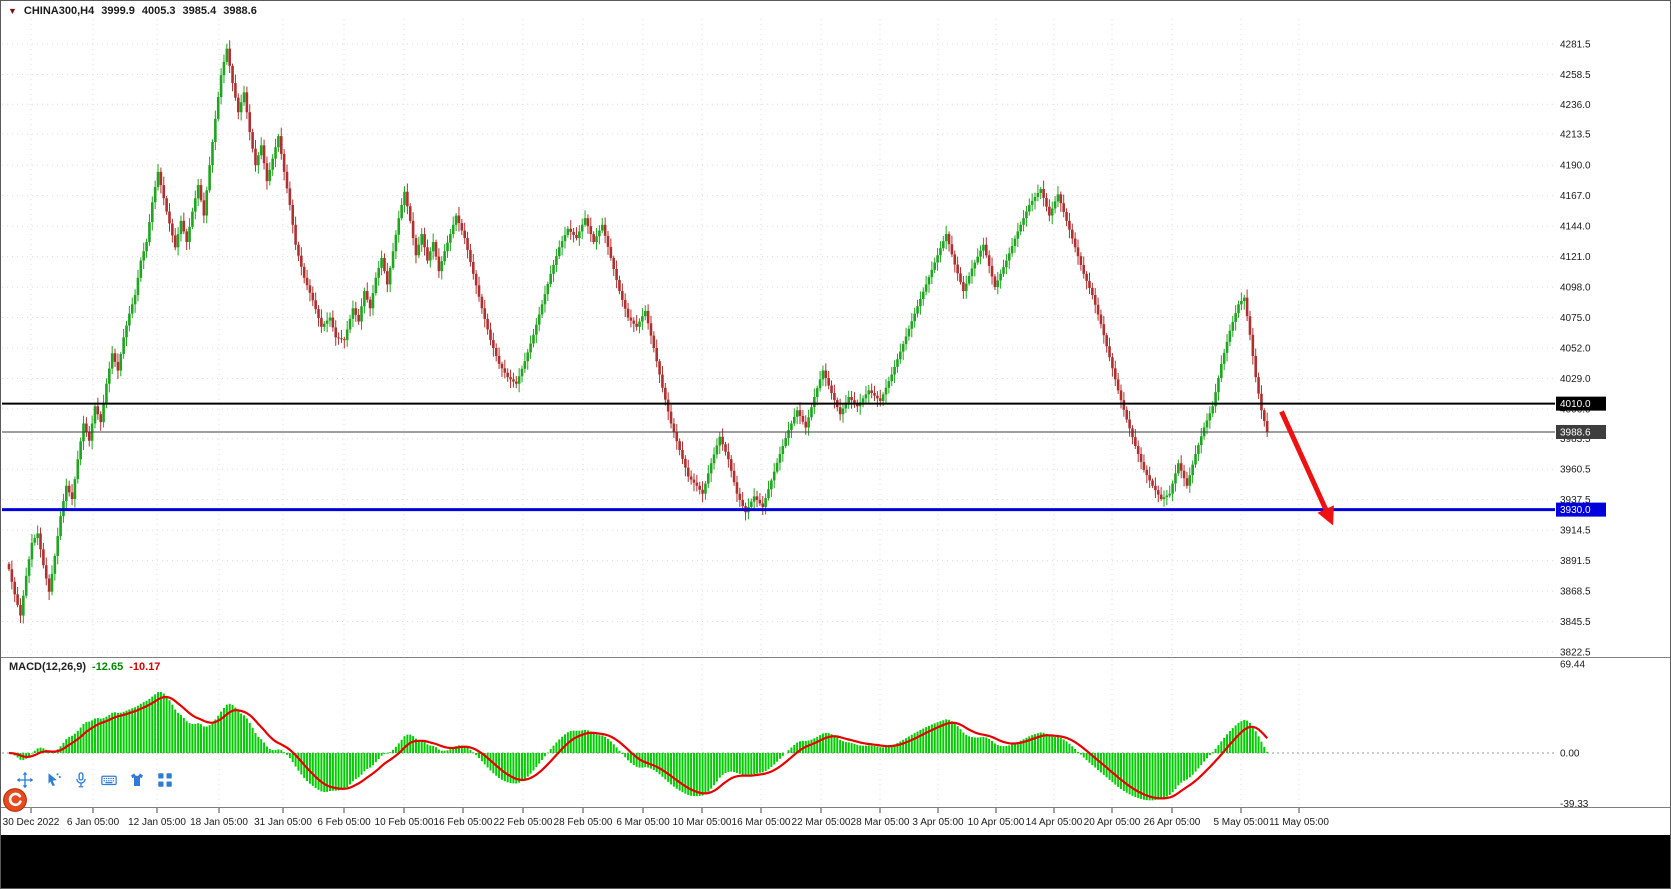 The width and height of the screenshot is (1671, 889). What do you see at coordinates (1303, 460) in the screenshot?
I see `trend-arrow-shaft` at bounding box center [1303, 460].